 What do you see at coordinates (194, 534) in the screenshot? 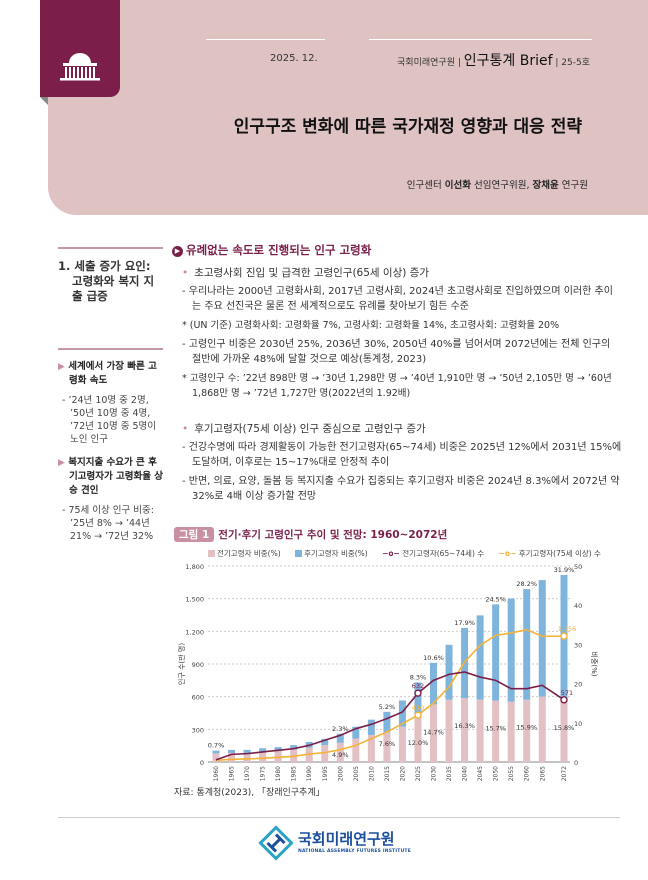
I see `figure-label: 그림 1` at bounding box center [194, 534].